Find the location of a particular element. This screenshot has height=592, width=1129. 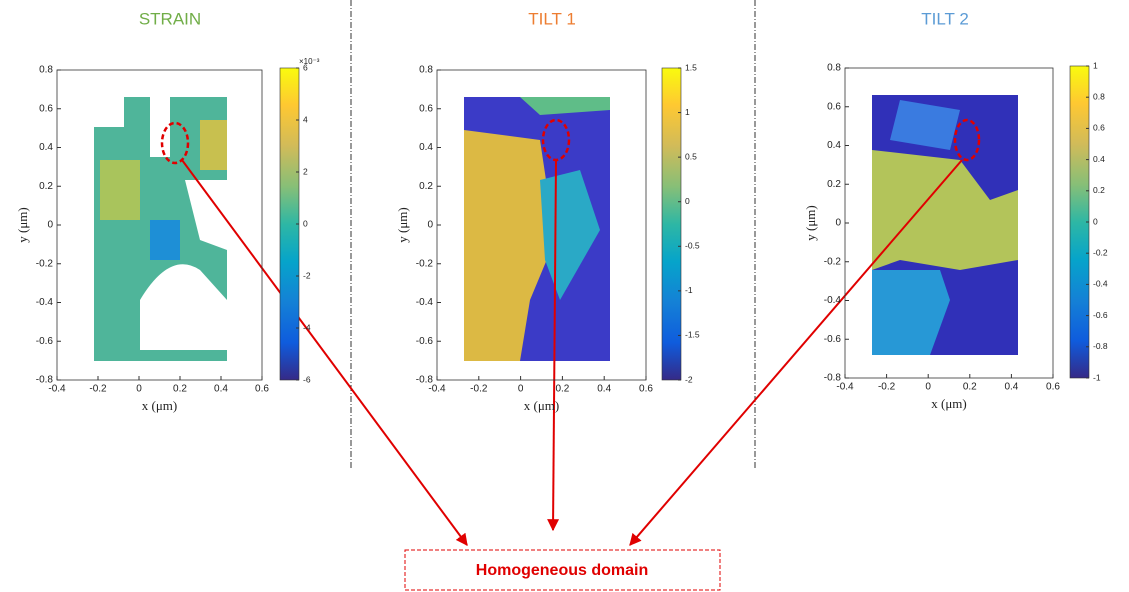

colorbar-tick-label: 2 is located at coordinates (305, 171).